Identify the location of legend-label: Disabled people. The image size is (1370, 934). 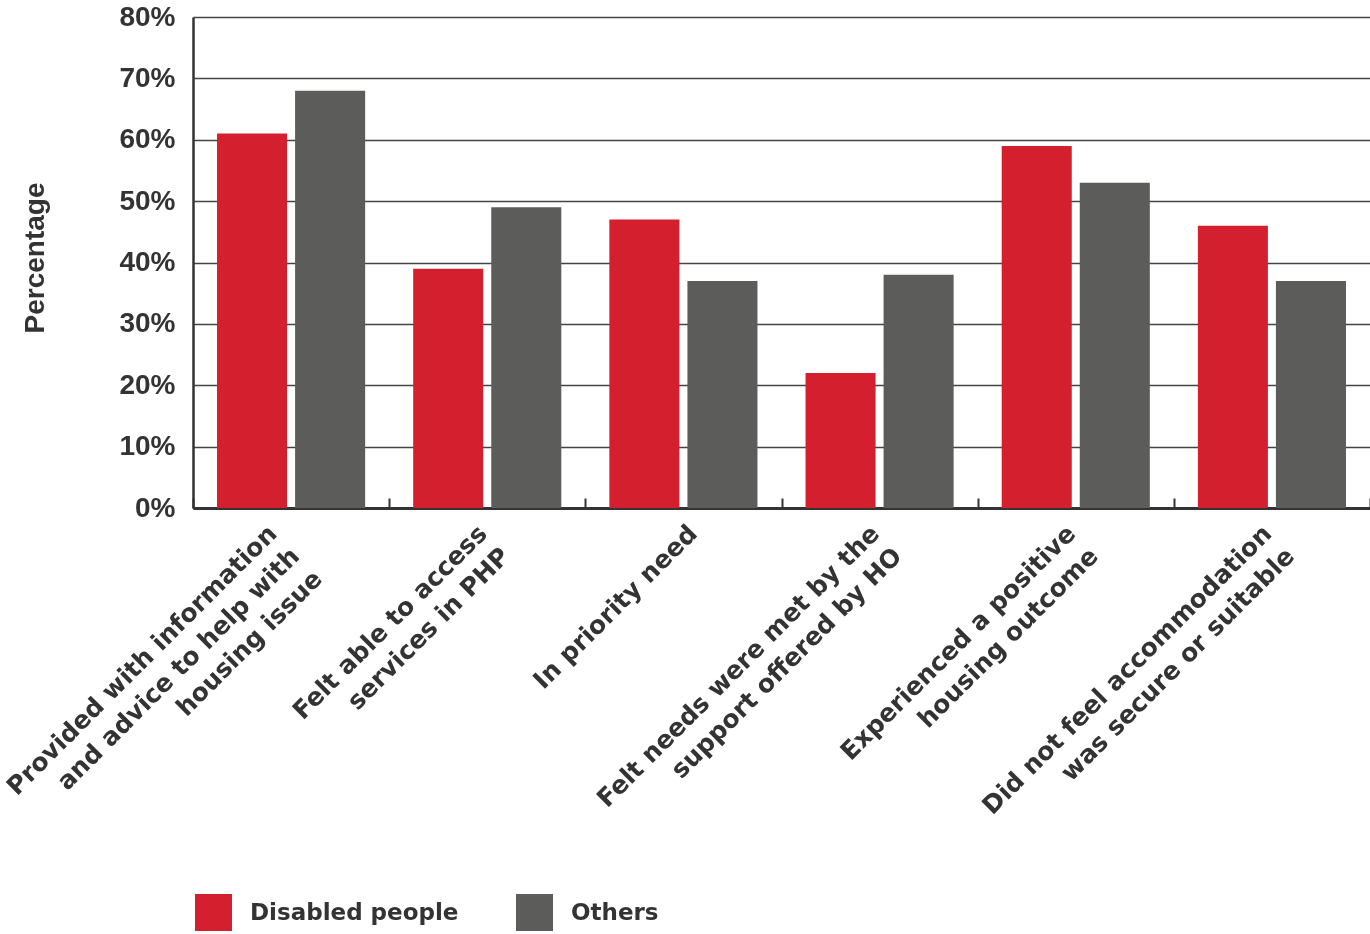
(354, 911).